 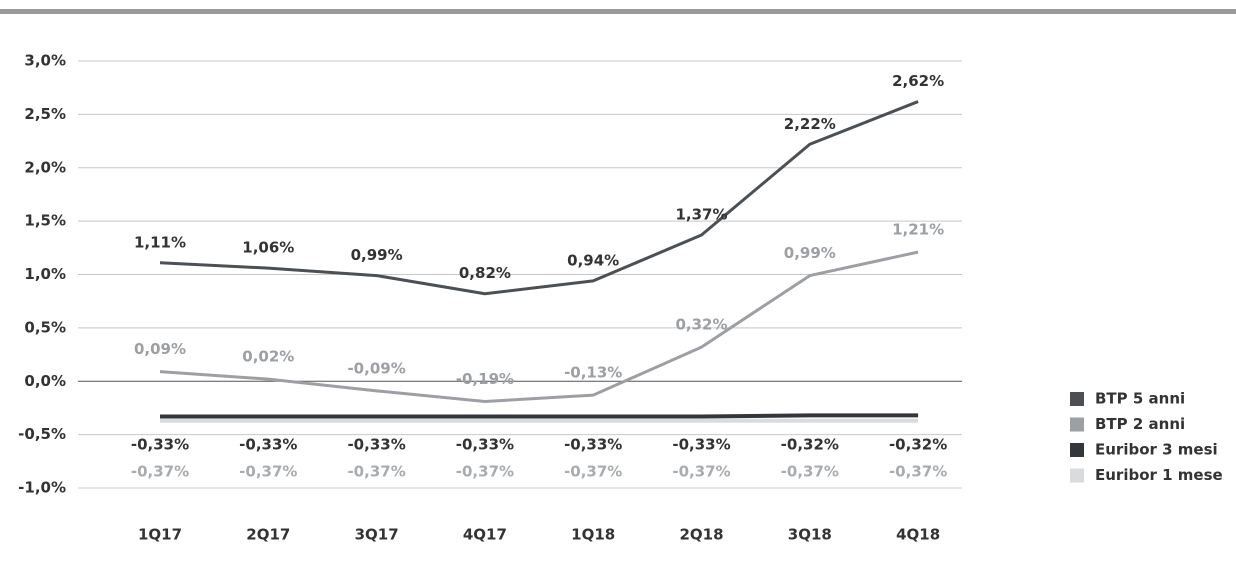 I want to click on legend-label: Euribor 1 mese, so click(x=1159, y=475).